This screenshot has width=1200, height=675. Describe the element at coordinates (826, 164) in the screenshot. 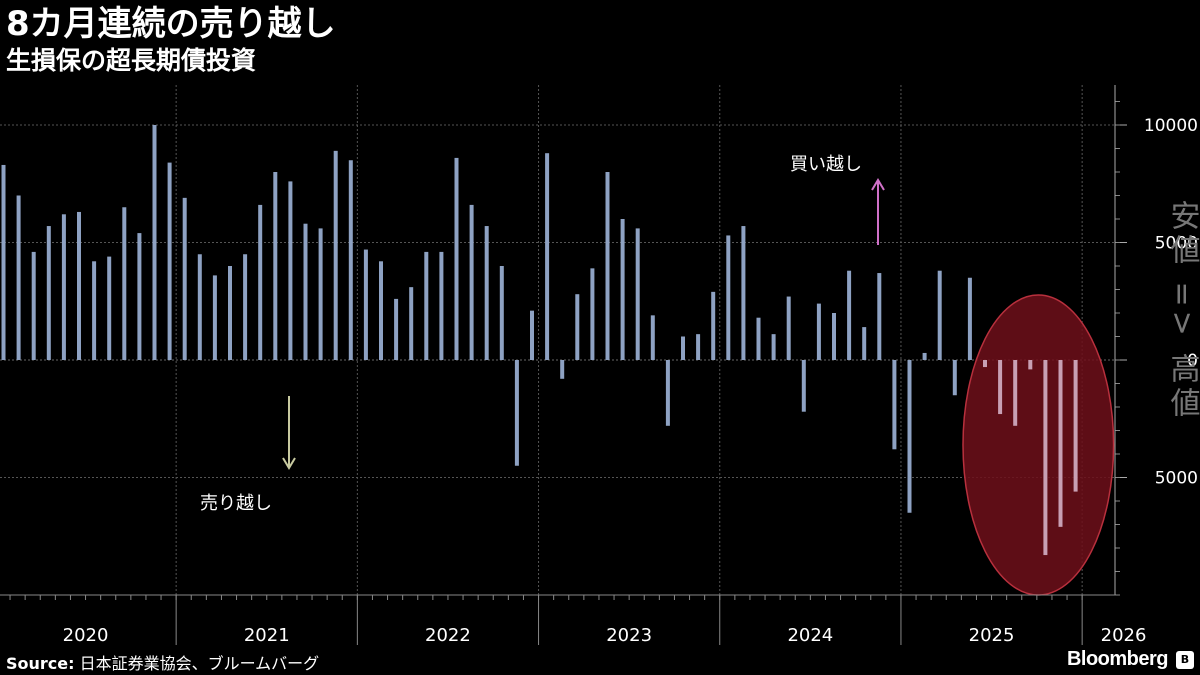

I see `buy-label: 買い越し` at that location.